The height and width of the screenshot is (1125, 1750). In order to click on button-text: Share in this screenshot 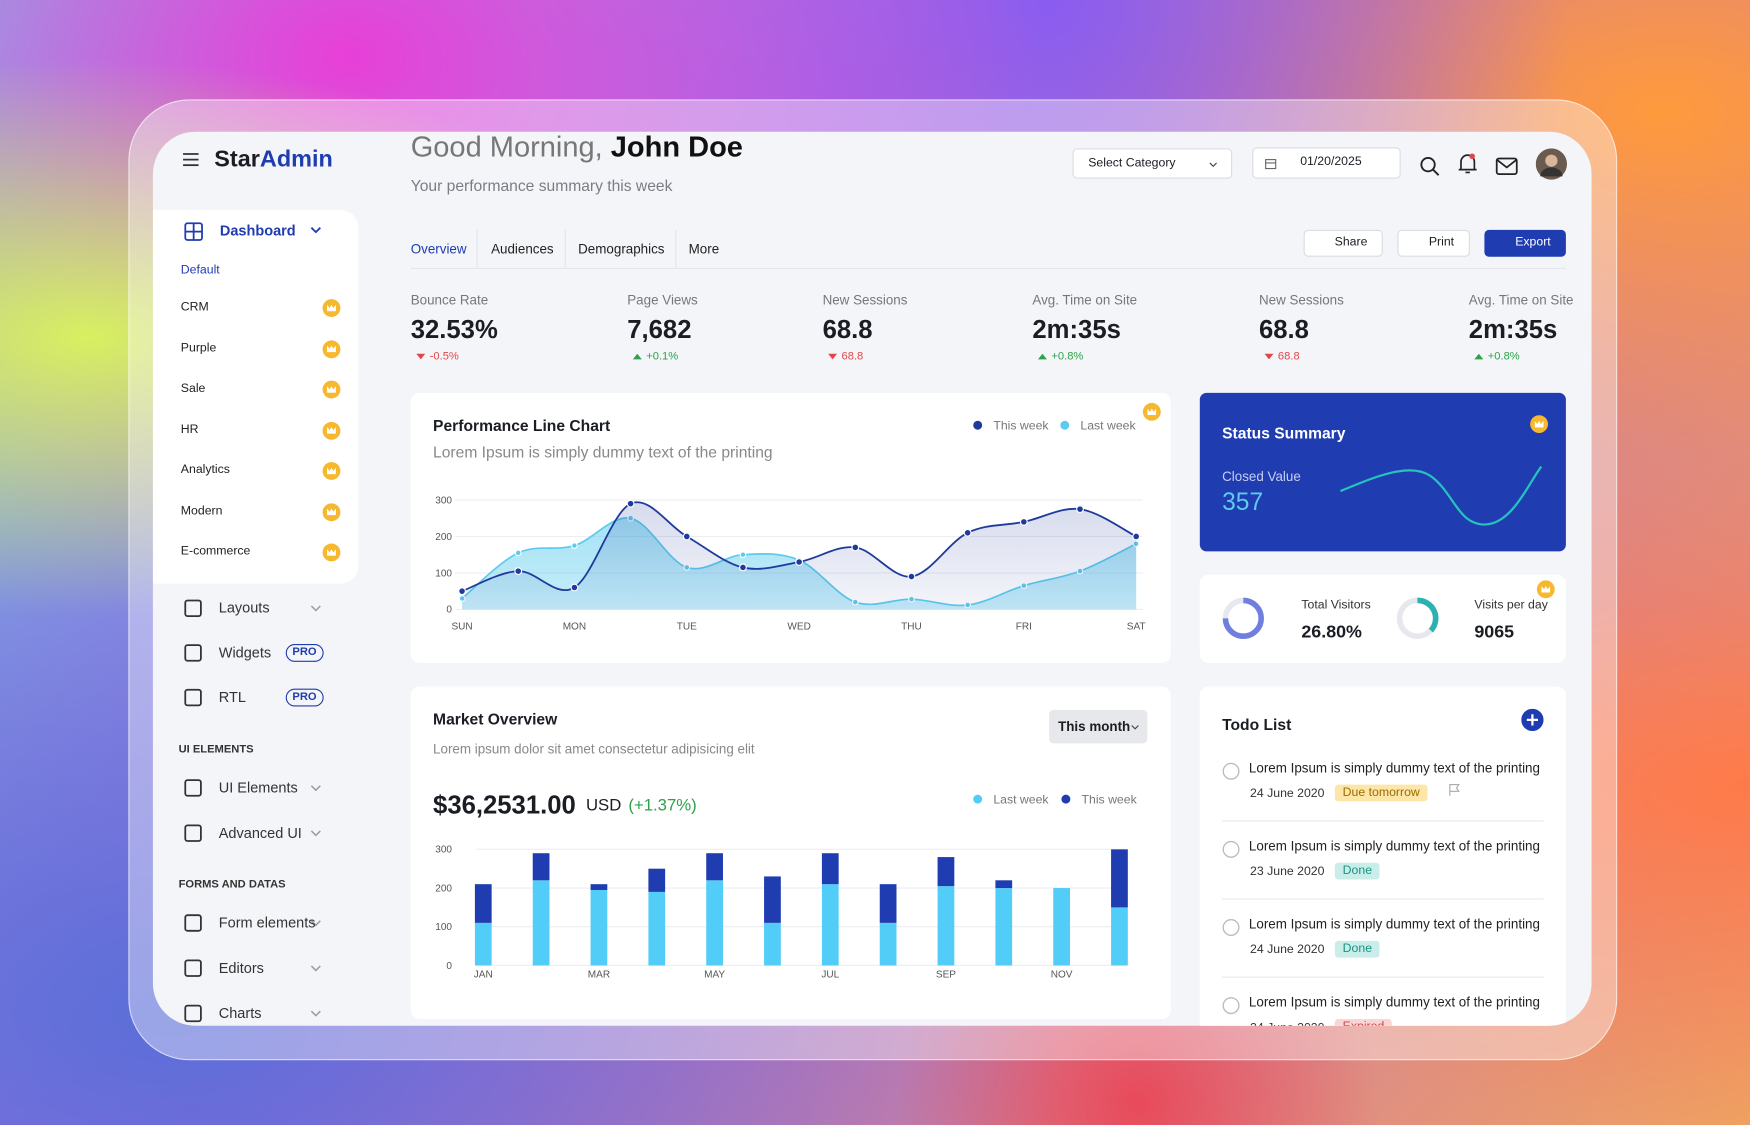, I will do `click(1351, 242)`.